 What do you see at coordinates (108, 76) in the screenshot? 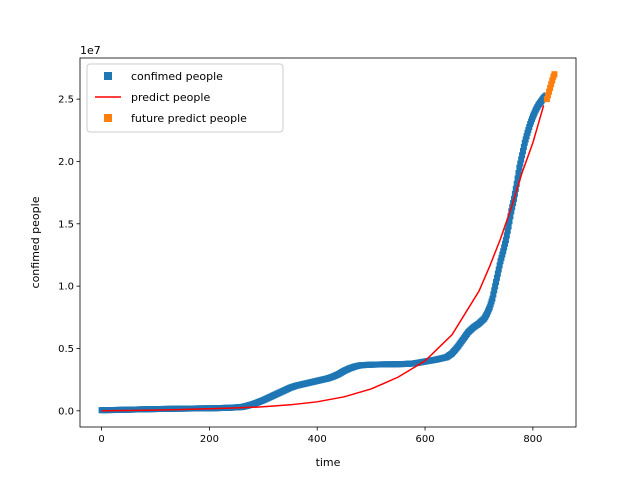
I see `legend-swatch-confirmed-people` at bounding box center [108, 76].